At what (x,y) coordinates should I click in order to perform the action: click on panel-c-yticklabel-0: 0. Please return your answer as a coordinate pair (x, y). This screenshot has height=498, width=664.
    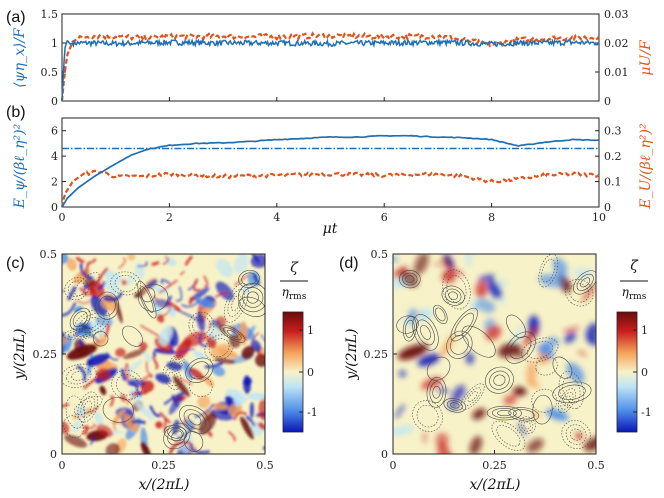
    Looking at the image, I should click on (53, 454).